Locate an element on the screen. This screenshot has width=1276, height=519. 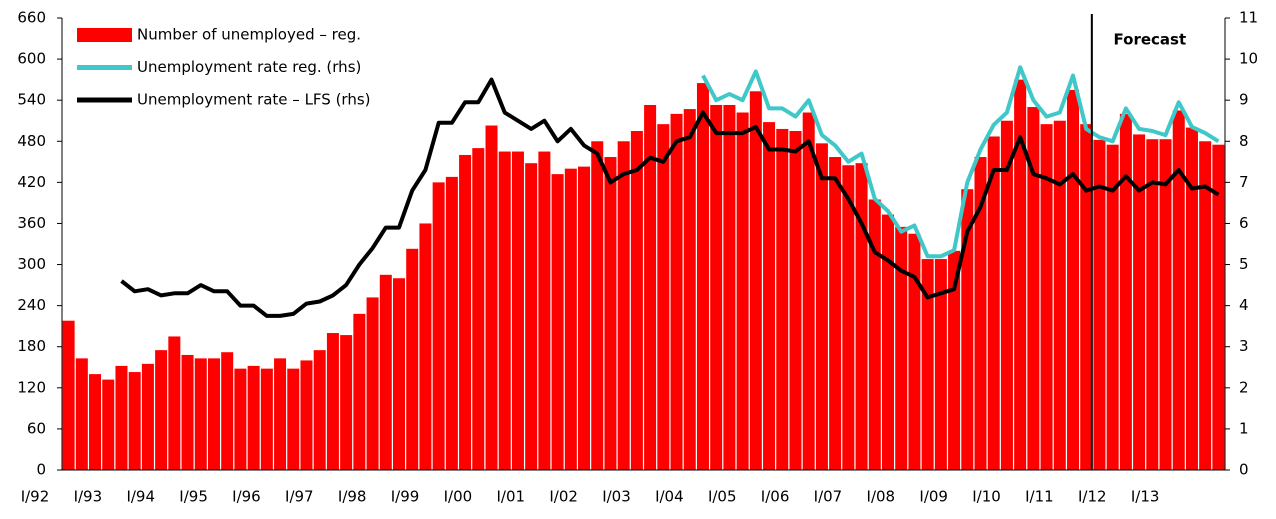
y-tick-label: 60 is located at coordinates (36, 428).